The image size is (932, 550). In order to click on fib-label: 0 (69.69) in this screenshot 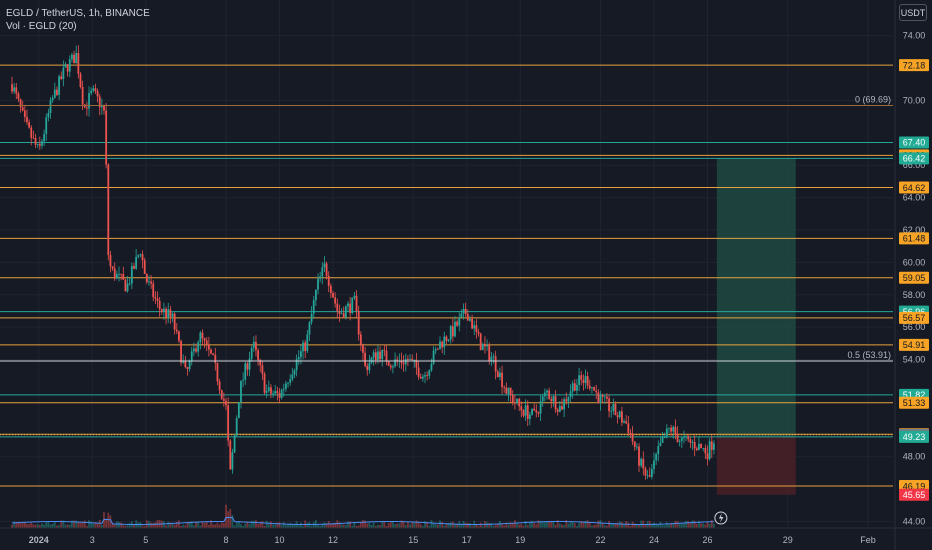, I will do `click(873, 99)`.